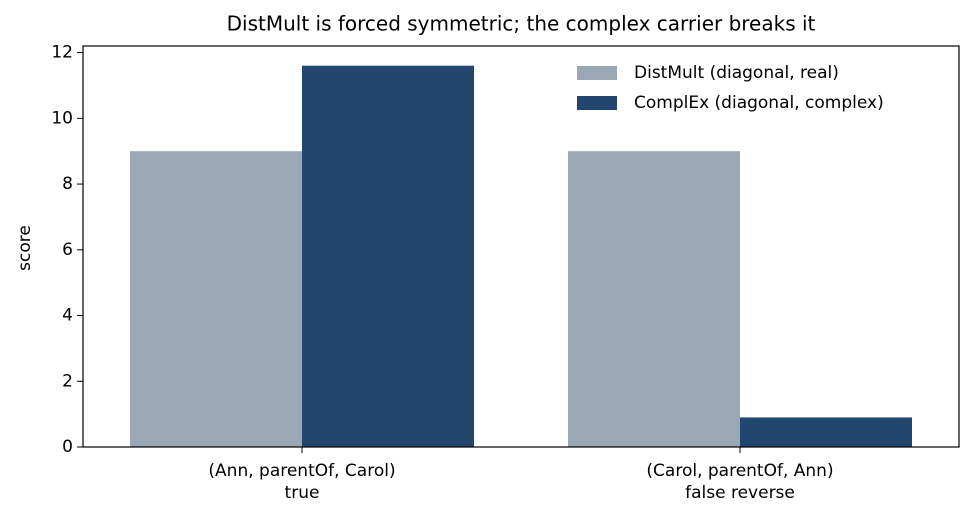 This screenshot has height=520, width=974. Describe the element at coordinates (25, 248) in the screenshot. I see `y-axis-label: score` at that location.